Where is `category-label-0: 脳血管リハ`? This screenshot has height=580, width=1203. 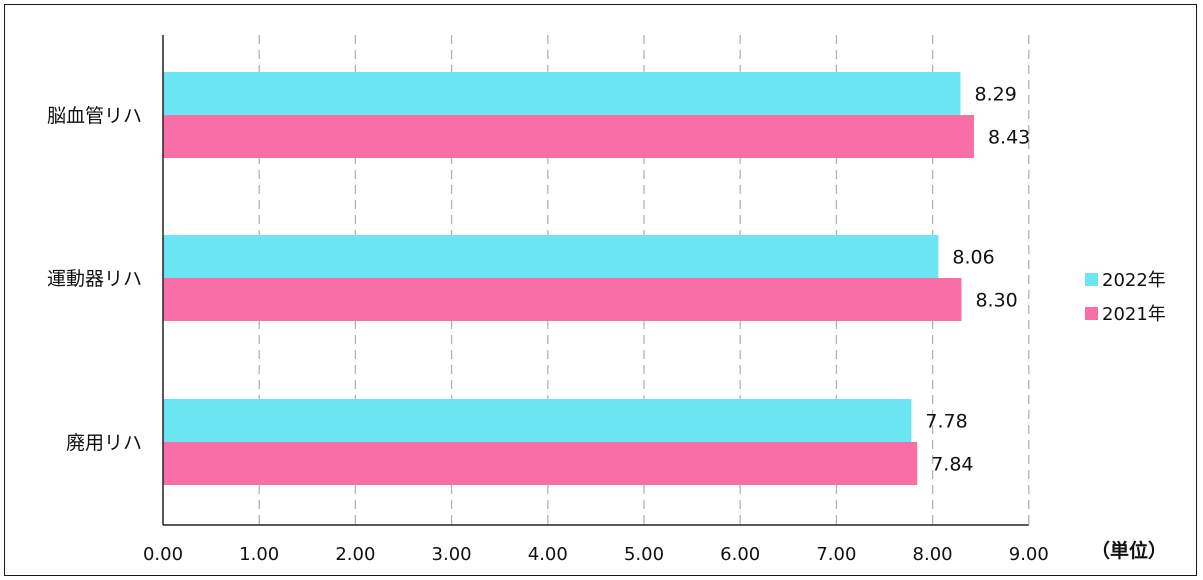 category-label-0: 脳血管リハ is located at coordinates (94, 116).